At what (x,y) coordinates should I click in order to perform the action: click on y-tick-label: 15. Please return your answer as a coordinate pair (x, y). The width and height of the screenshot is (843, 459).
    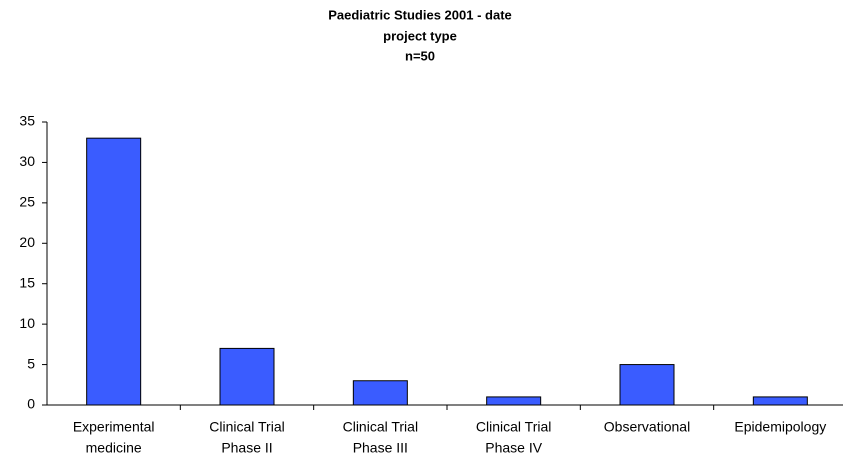
    Looking at the image, I should click on (27, 282).